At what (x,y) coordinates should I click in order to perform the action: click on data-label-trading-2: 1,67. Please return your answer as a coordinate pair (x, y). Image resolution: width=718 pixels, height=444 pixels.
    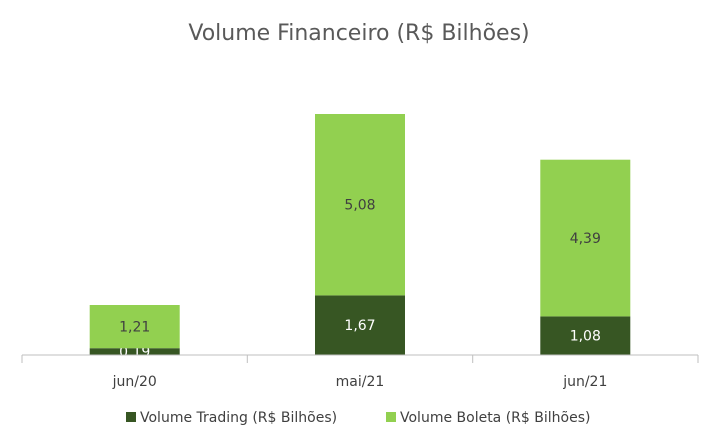
    Looking at the image, I should click on (359, 326).